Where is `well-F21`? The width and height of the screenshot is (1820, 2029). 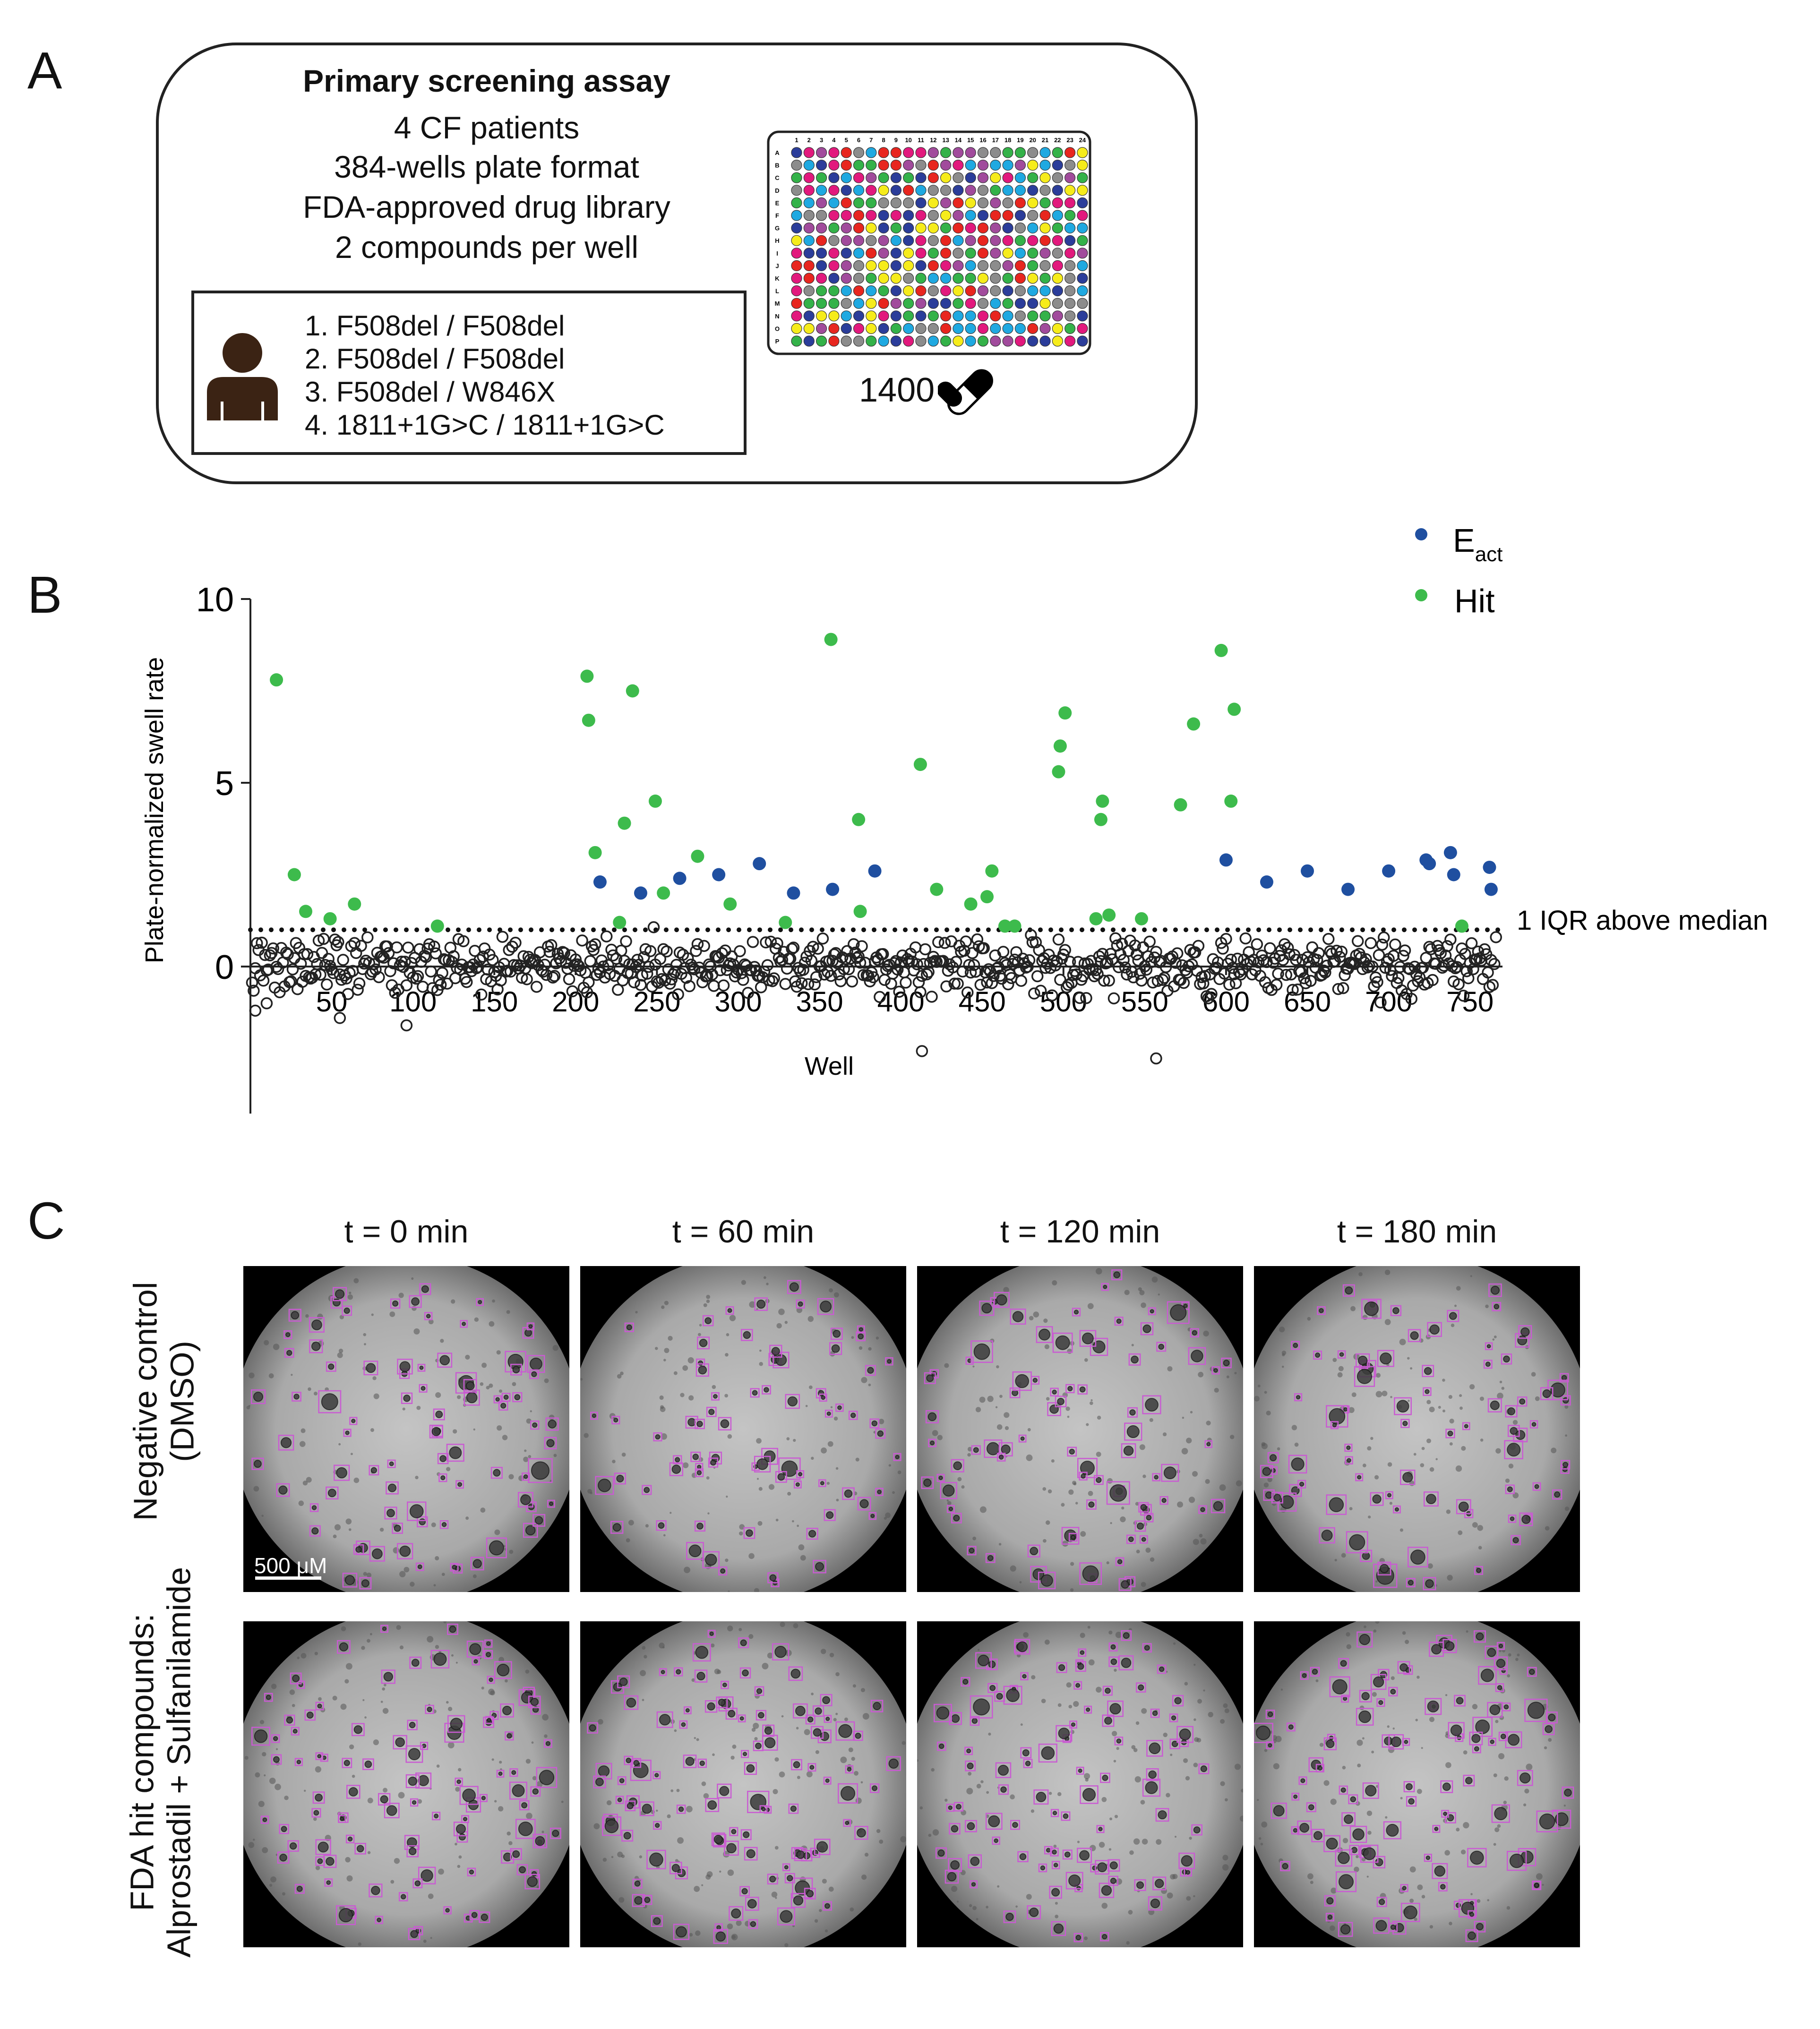
well-F21 is located at coordinates (1045, 215).